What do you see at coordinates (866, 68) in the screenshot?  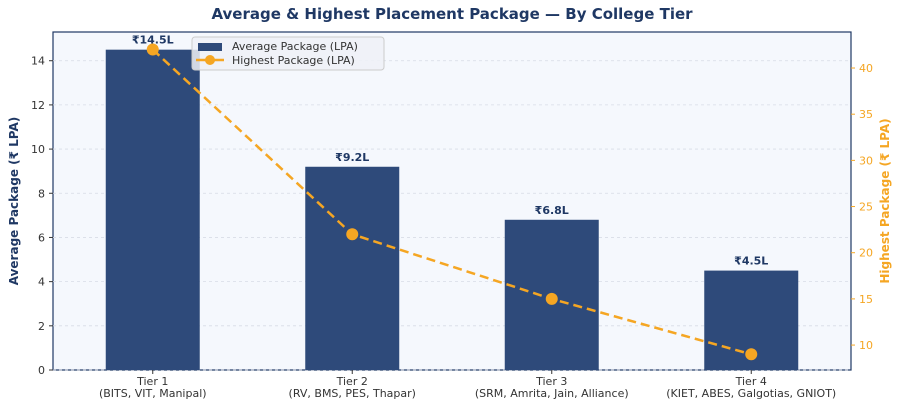 I see `y-right-tick-label: 40` at bounding box center [866, 68].